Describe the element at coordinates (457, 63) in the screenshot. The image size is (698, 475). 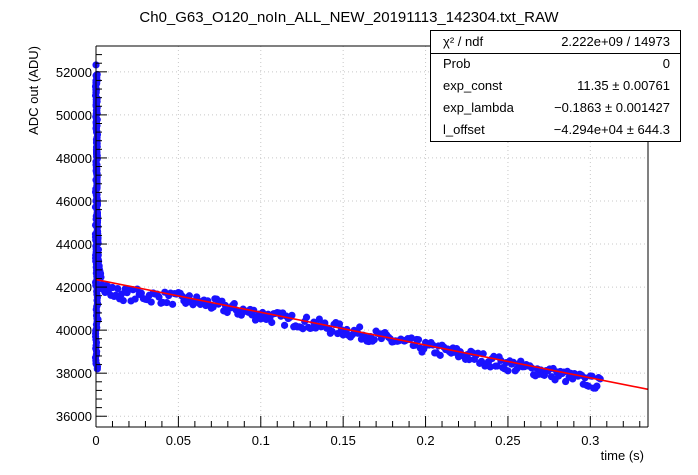
I see `prob-label: Prob` at that location.